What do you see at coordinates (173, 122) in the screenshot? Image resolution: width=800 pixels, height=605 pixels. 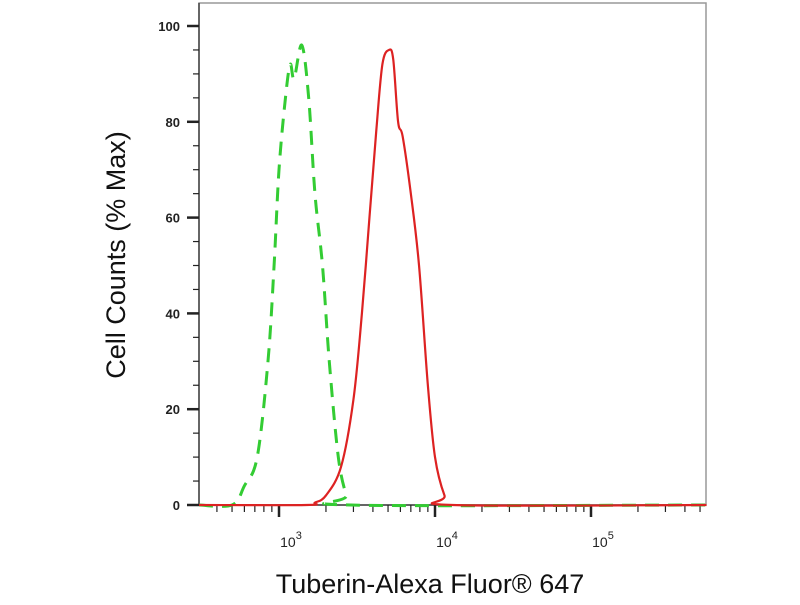 I see `y-tick-label: 80` at bounding box center [173, 122].